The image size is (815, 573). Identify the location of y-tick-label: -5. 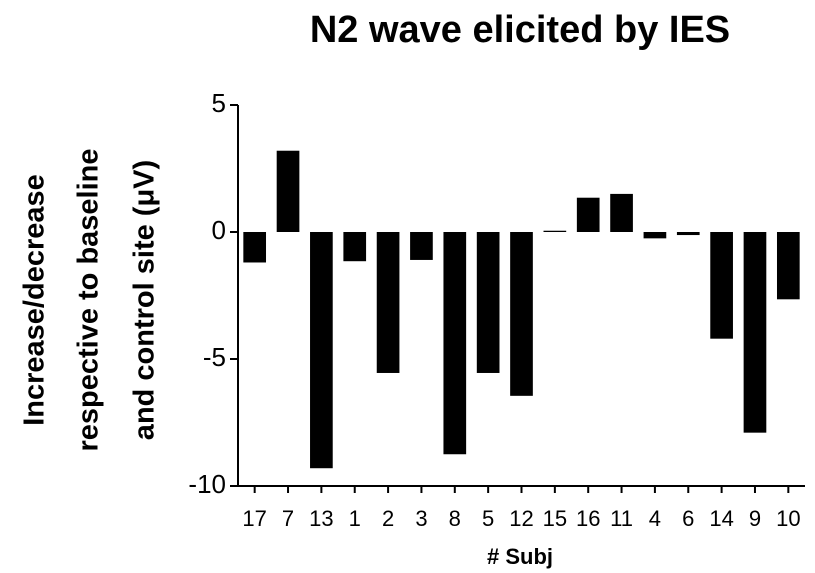
(214, 357).